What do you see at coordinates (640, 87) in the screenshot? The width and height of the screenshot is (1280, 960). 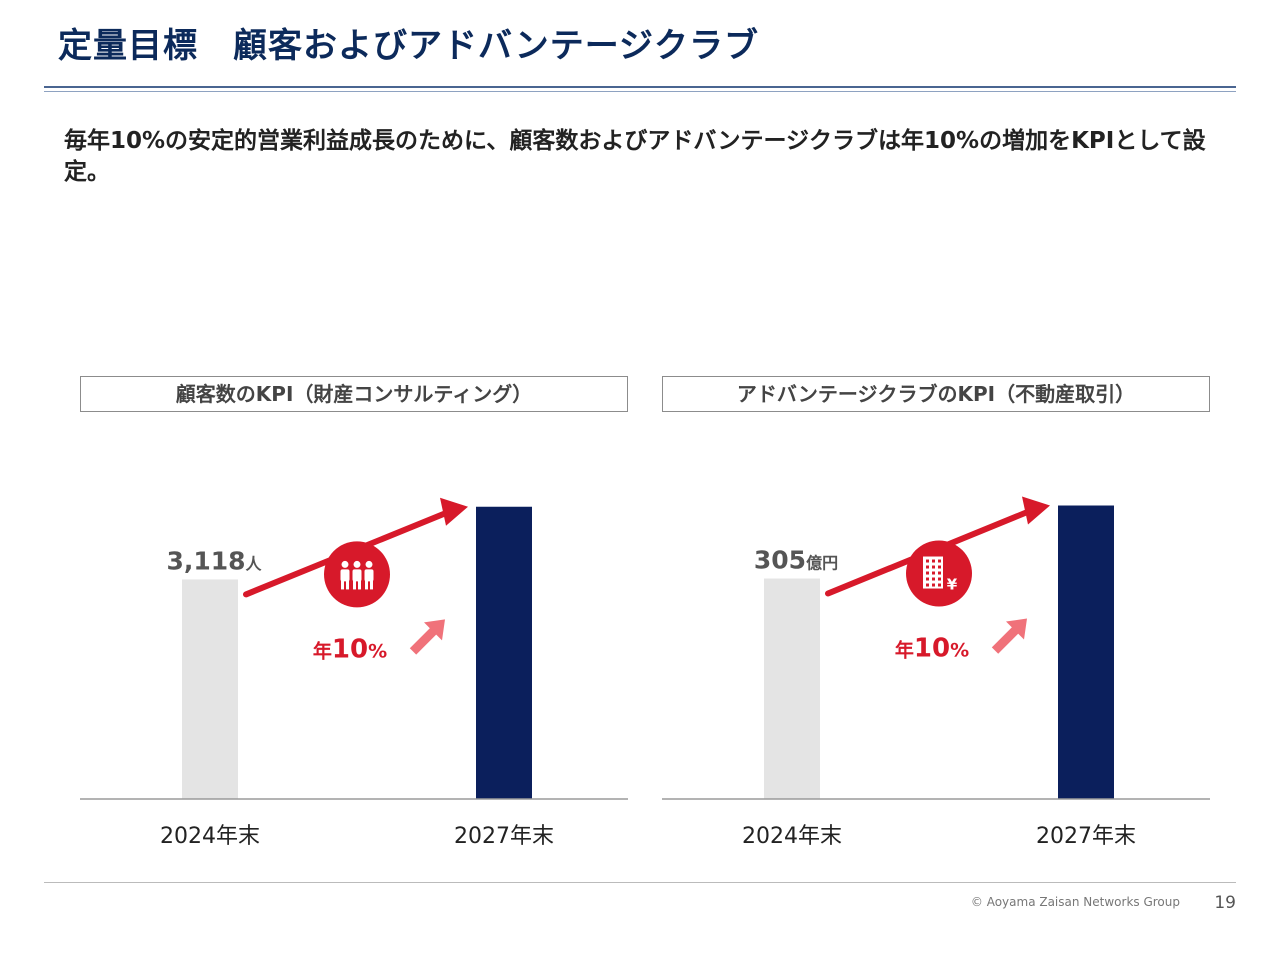 I see `title-rule` at bounding box center [640, 87].